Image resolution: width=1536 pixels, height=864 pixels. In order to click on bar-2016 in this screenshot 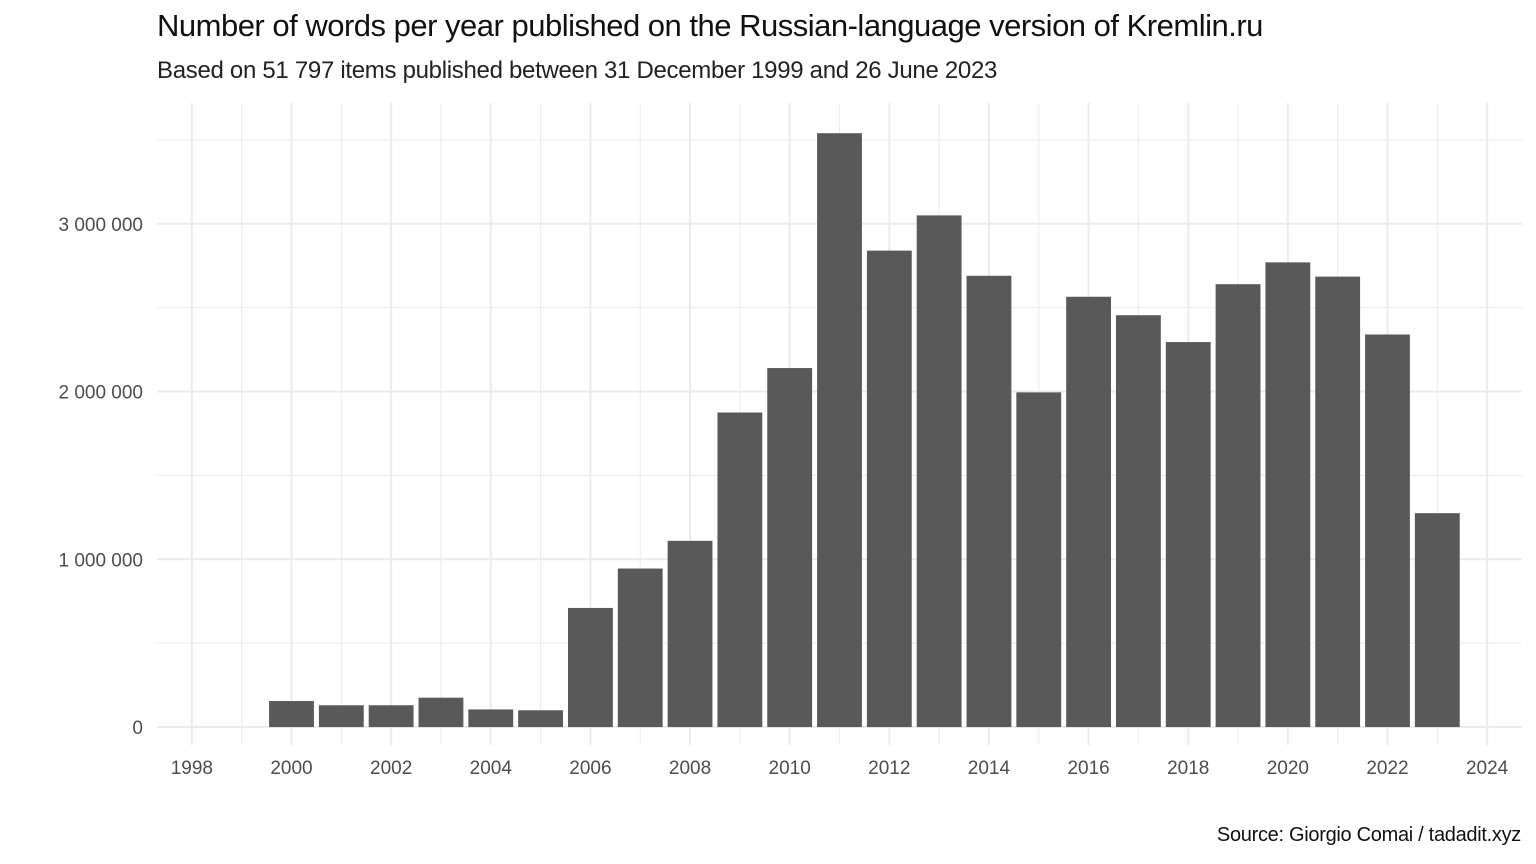, I will do `click(1089, 512)`.